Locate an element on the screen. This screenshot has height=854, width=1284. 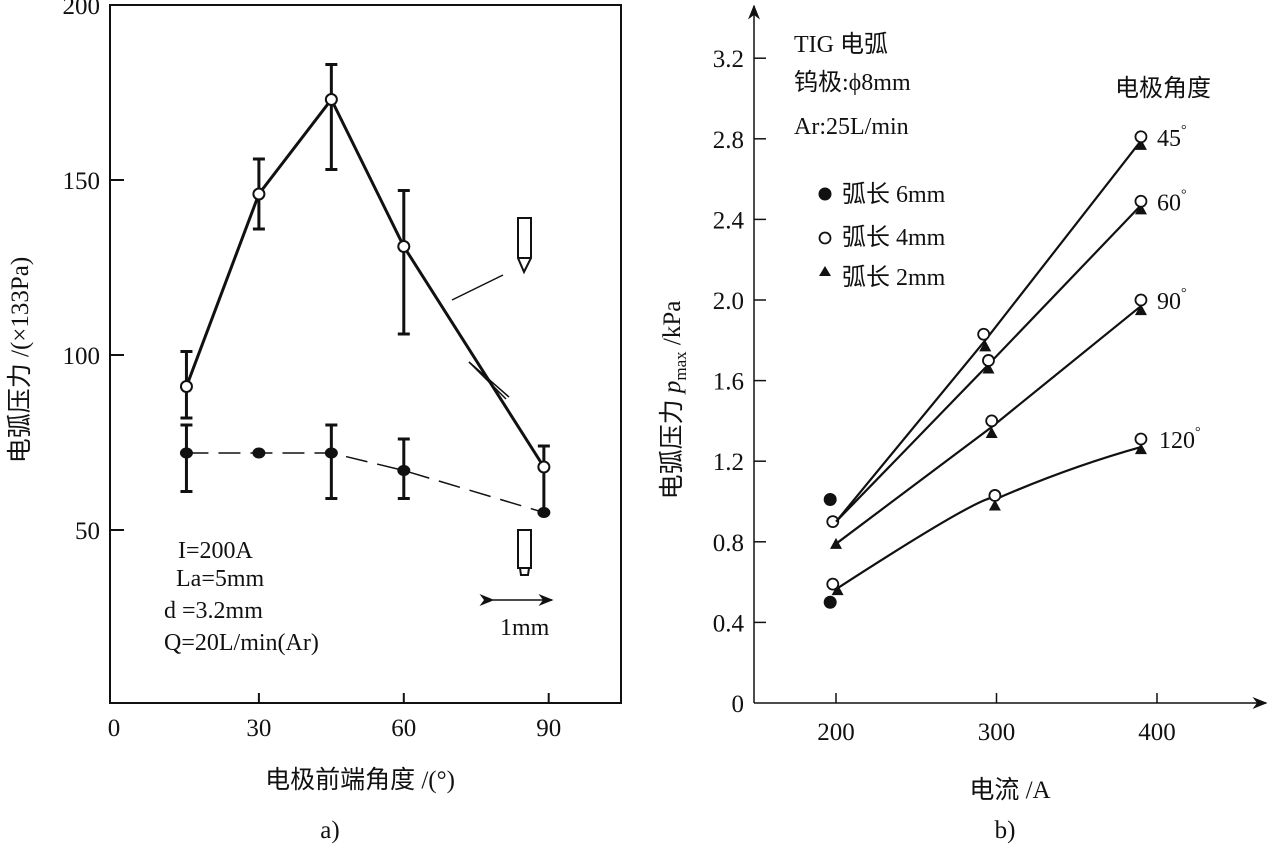
pointed-electrode-icon is located at coordinates (491, 259).